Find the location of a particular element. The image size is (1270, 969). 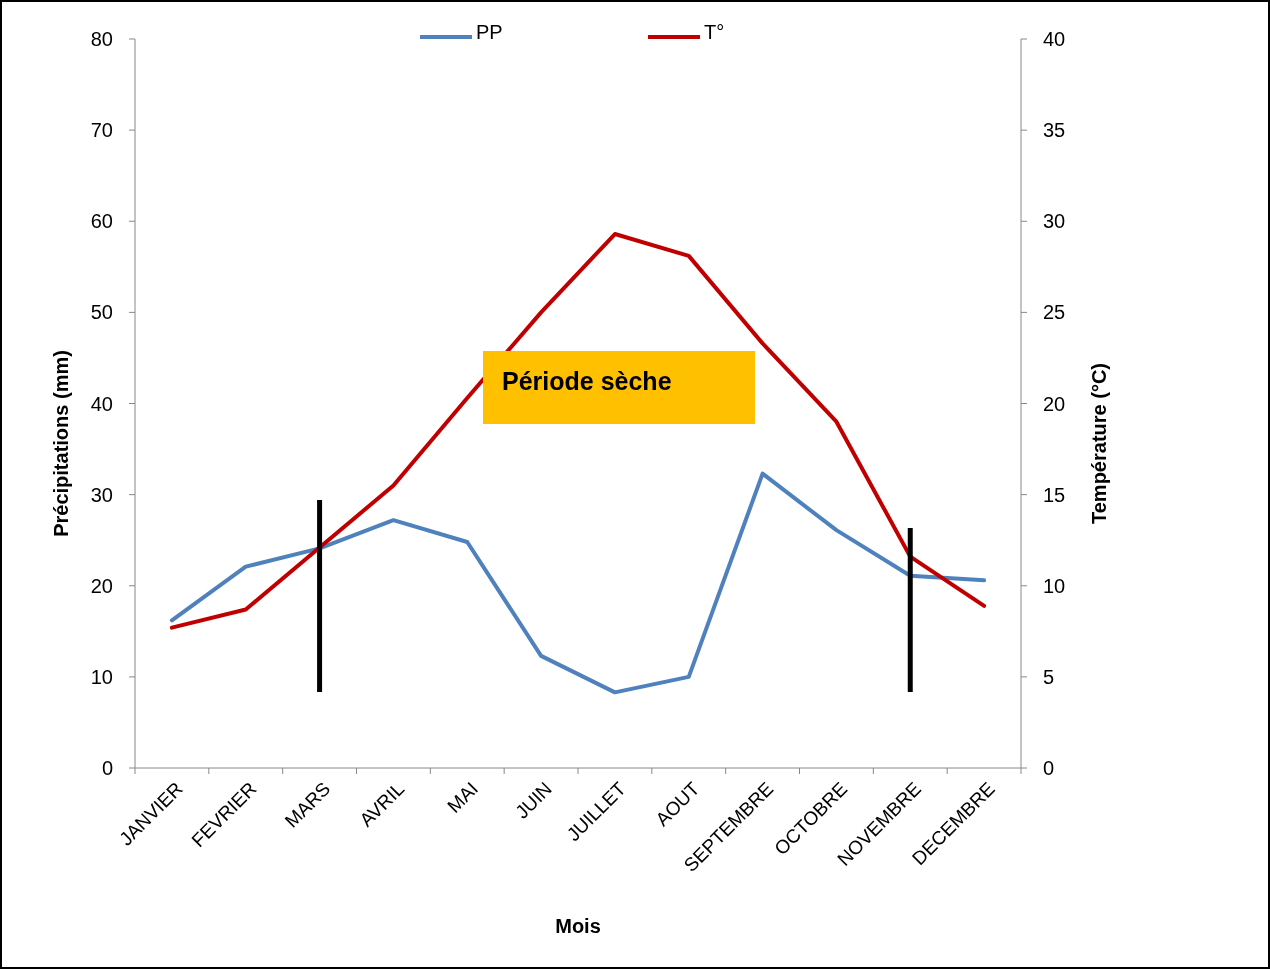

annotation: Période sèche is located at coordinates (587, 381).